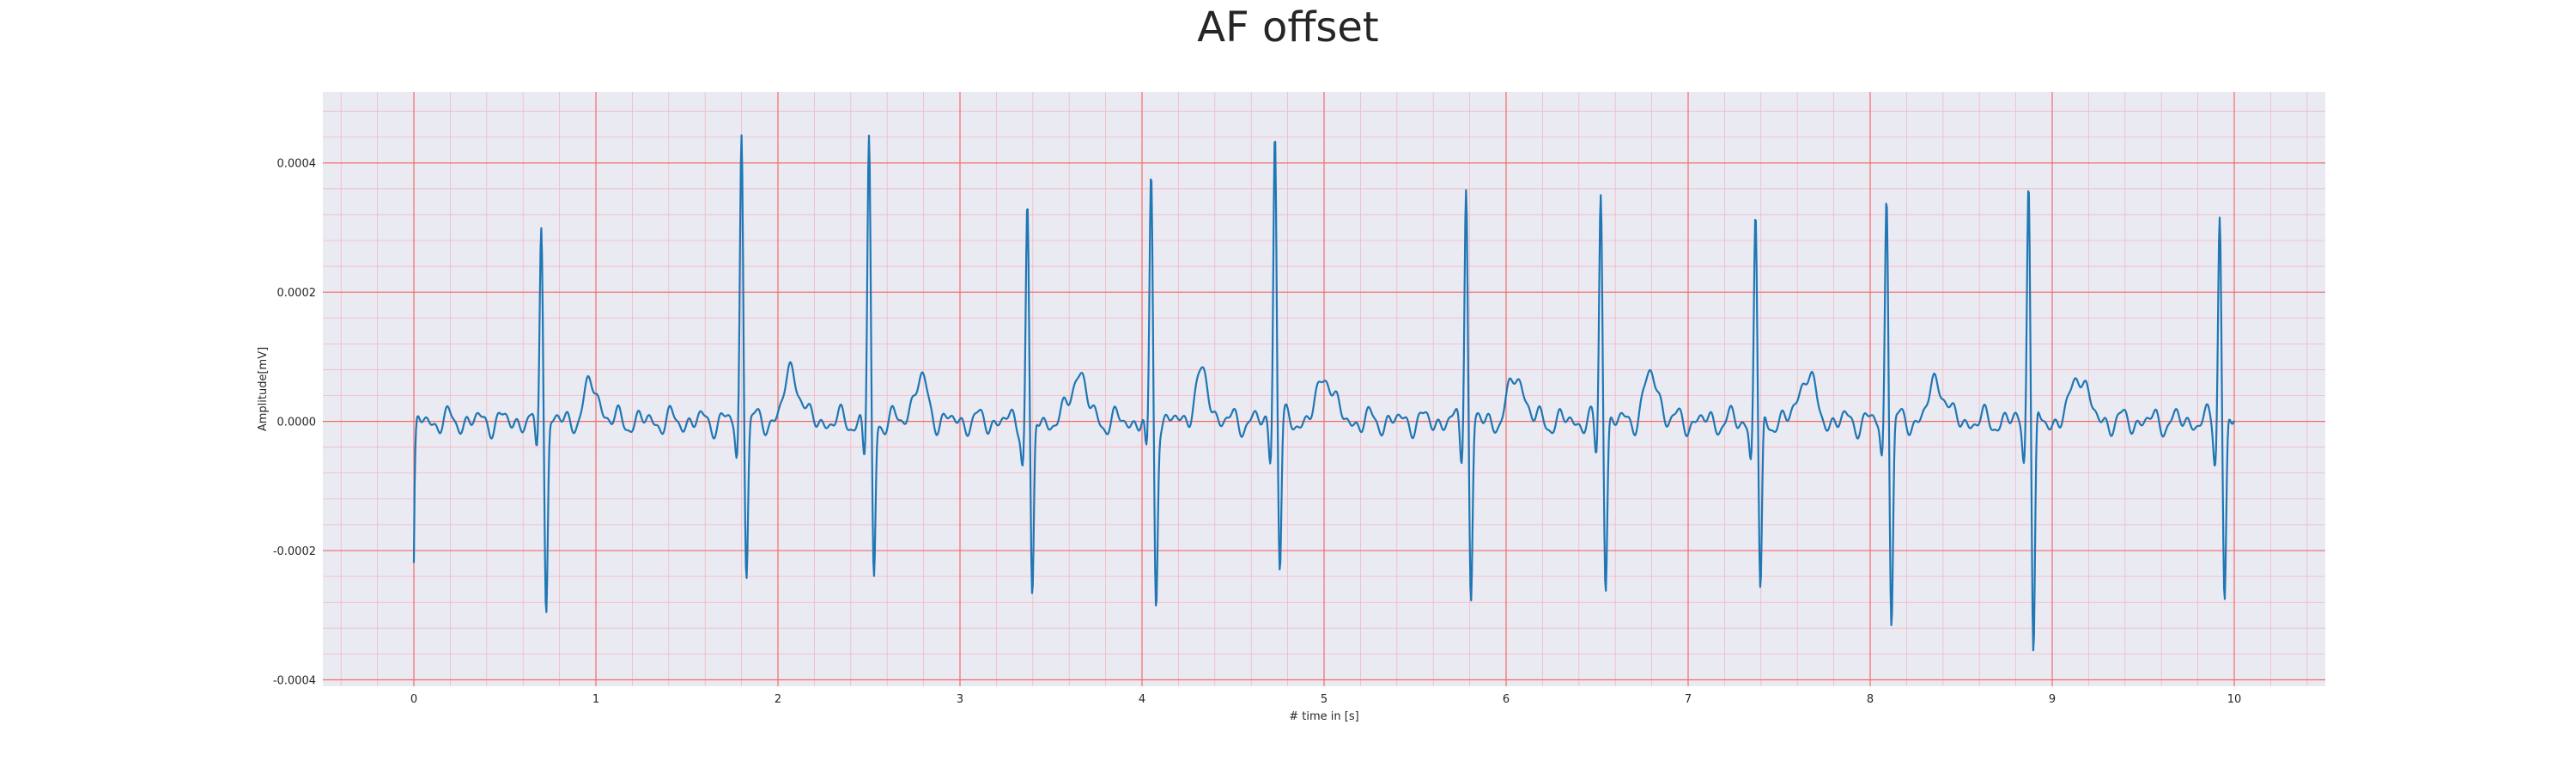 This screenshot has height=773, width=2576. What do you see at coordinates (413, 699) in the screenshot?
I see `x-tick-label: 0` at bounding box center [413, 699].